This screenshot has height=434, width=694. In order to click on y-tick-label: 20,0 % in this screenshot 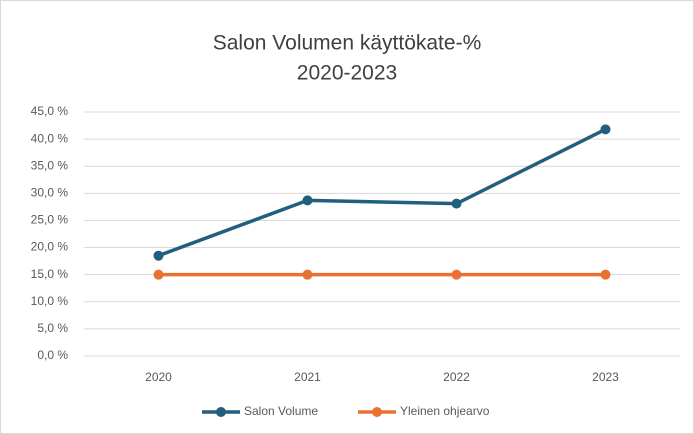, I will do `click(50, 247)`.